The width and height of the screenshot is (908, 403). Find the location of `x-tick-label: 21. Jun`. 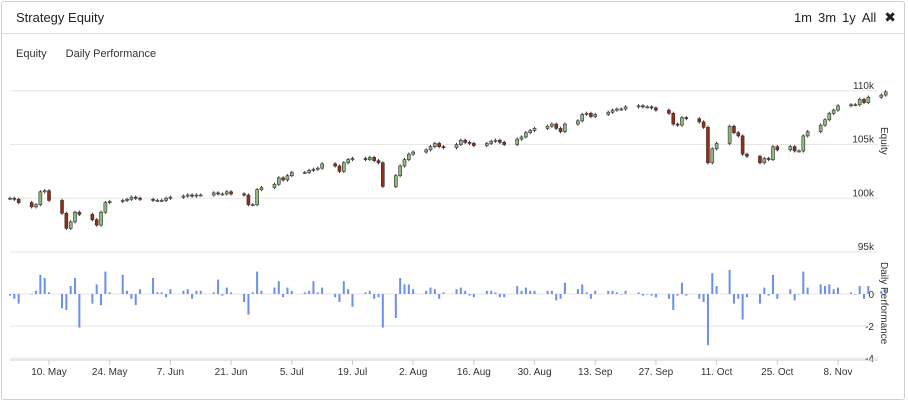

x-tick-label: 21. Jun is located at coordinates (231, 372).